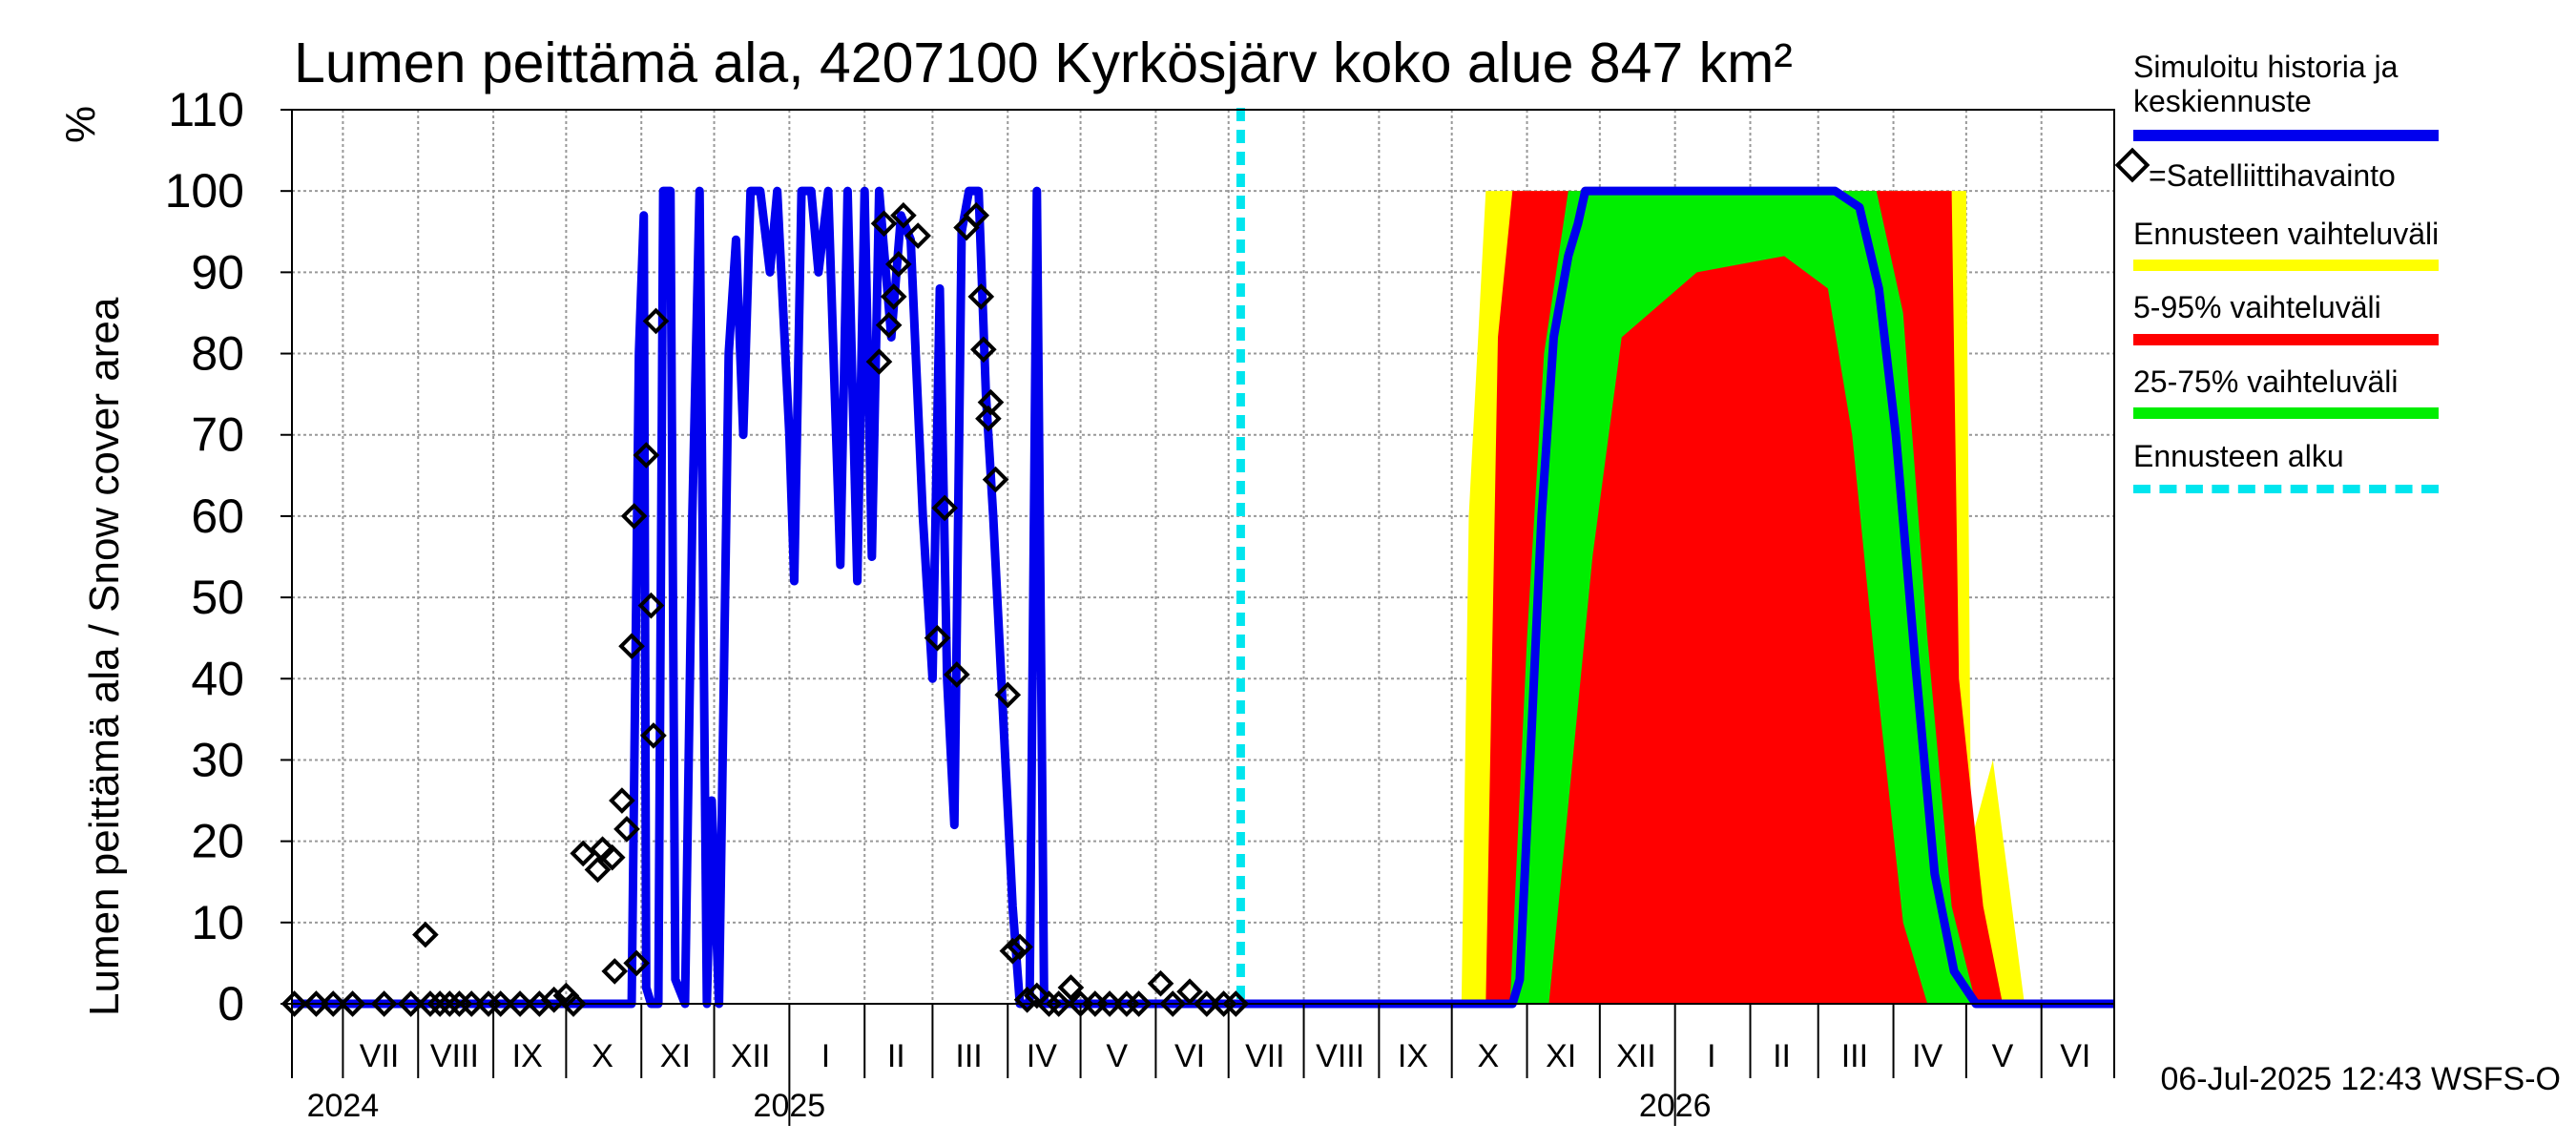  What do you see at coordinates (2266, 67) in the screenshot?
I see `legend-sim-label-1: Simuloitu historia ja` at bounding box center [2266, 67].